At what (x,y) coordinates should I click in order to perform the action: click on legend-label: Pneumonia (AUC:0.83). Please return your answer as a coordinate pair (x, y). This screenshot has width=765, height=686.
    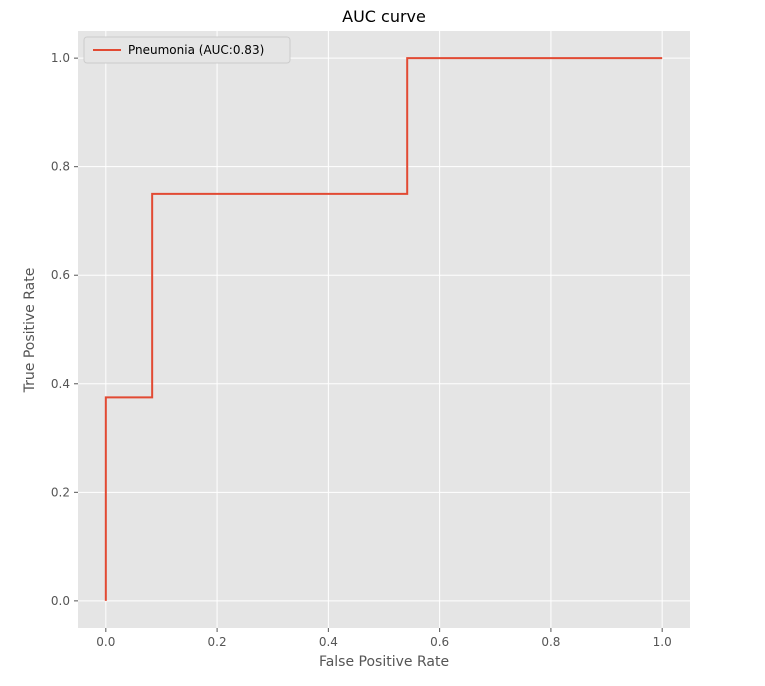
    Looking at the image, I should click on (196, 50).